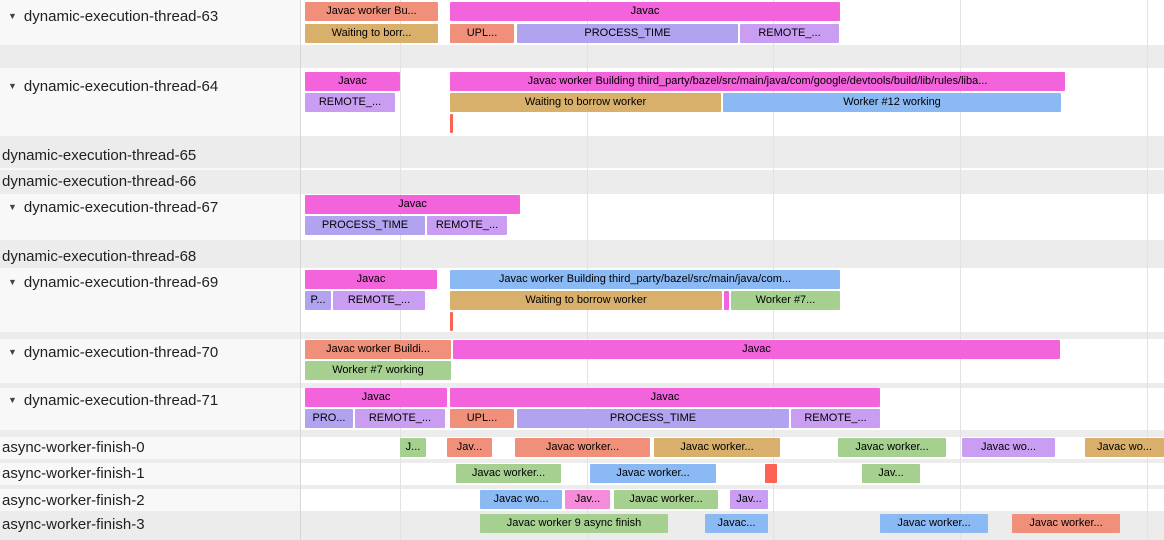  Describe the element at coordinates (300, 270) in the screenshot. I see `panel-divider` at that location.